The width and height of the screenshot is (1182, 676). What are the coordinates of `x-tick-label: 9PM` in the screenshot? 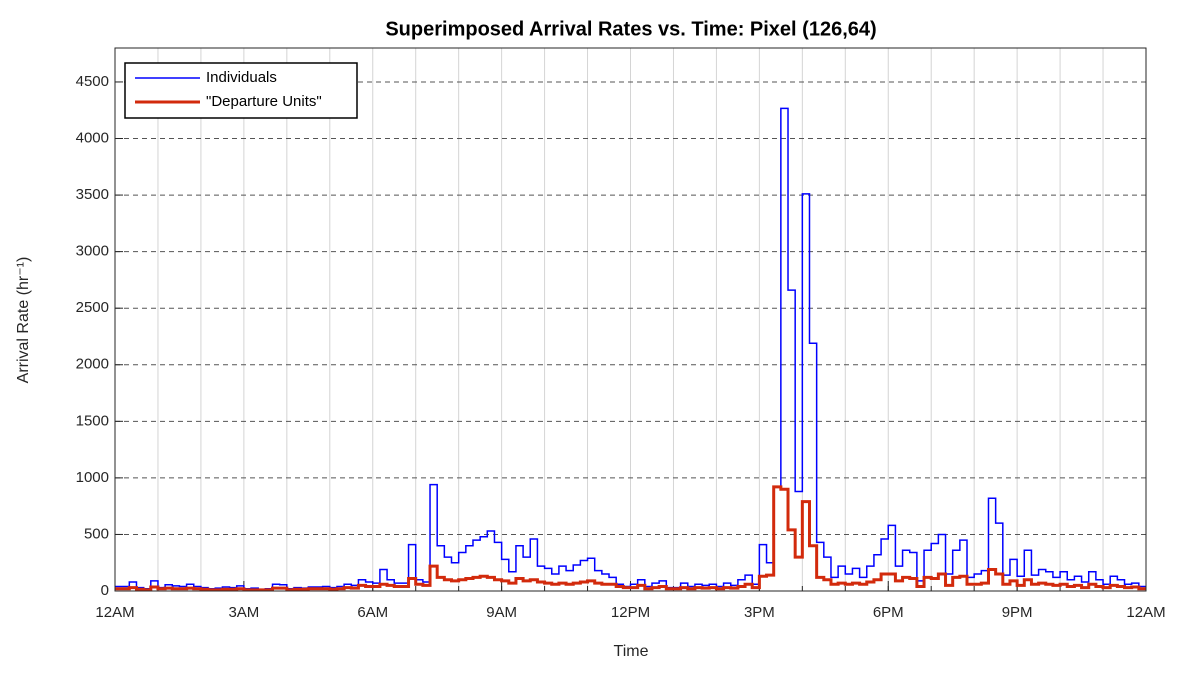 It's located at (1017, 612).